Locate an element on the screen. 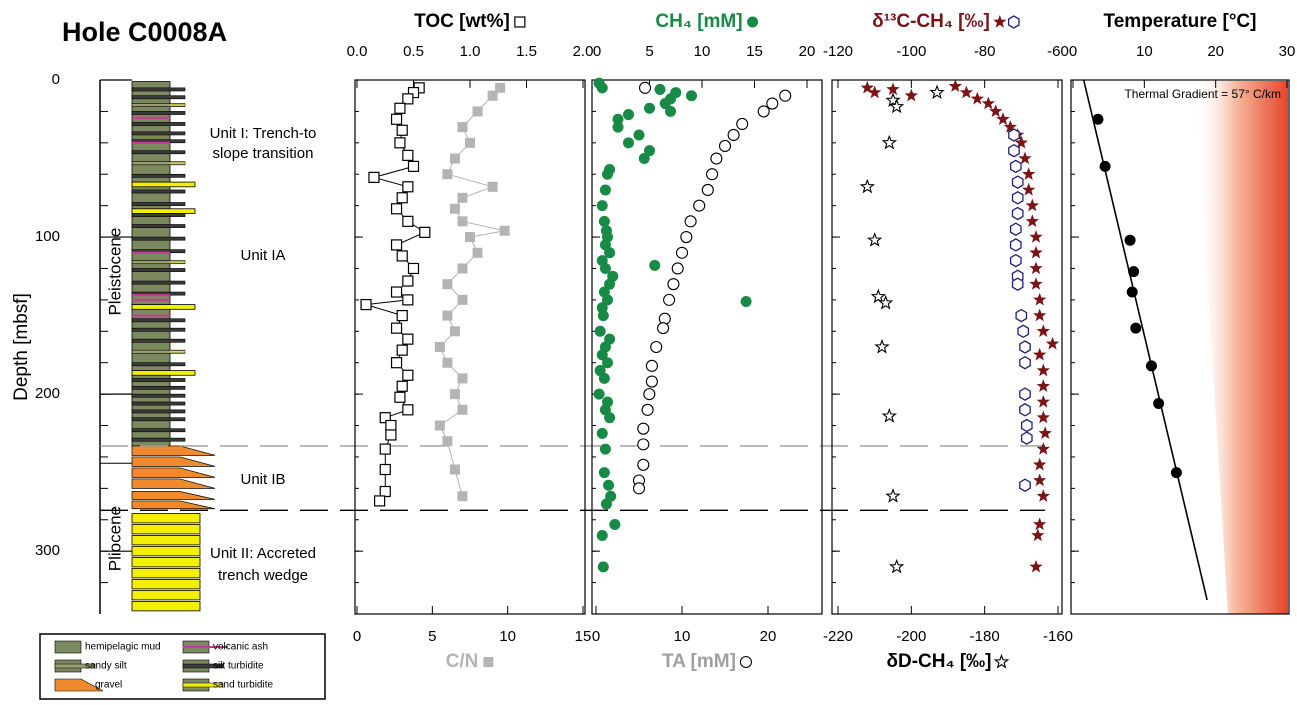  unit-label: trench wedge is located at coordinates (263, 575).